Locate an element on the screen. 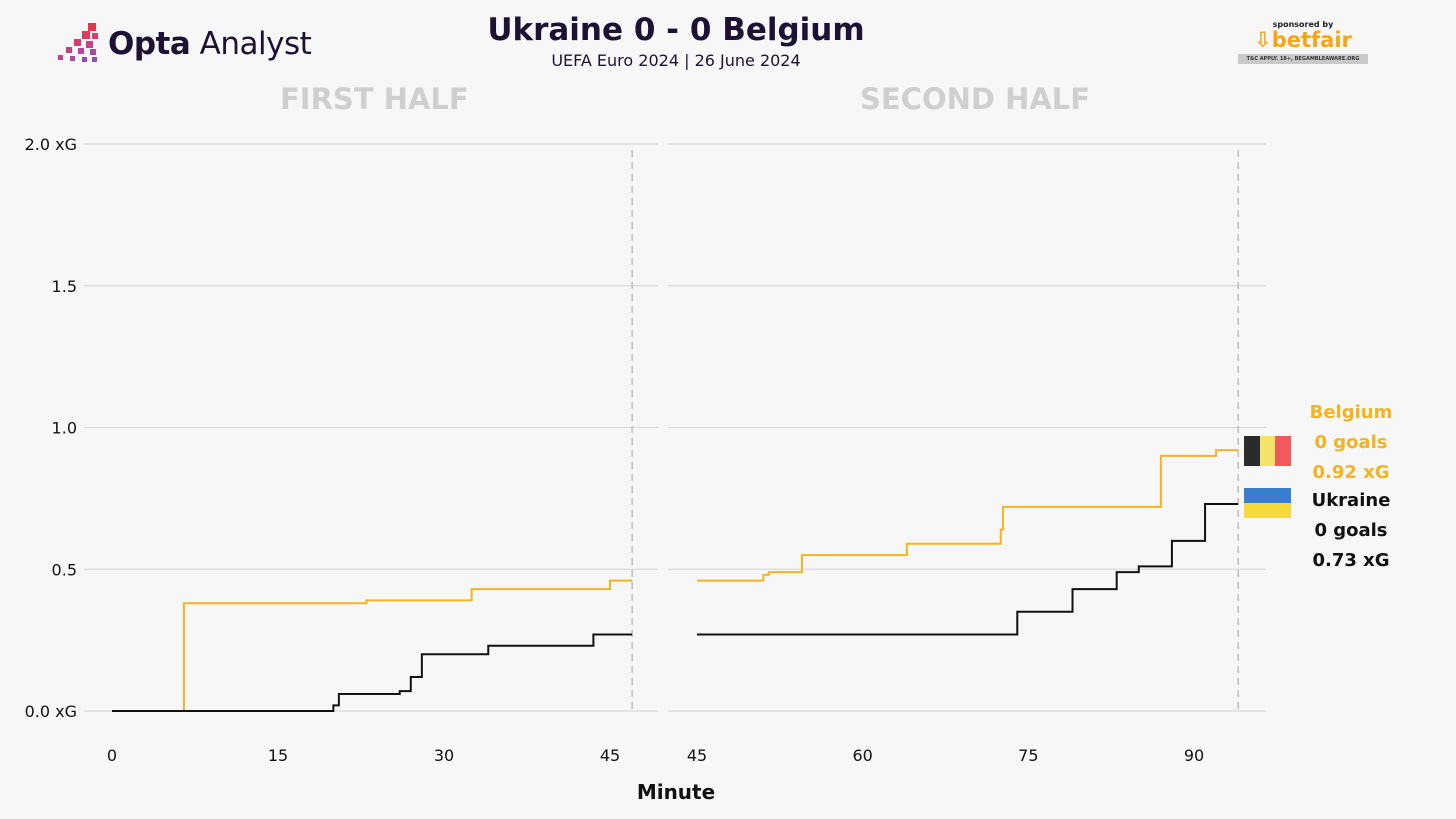 Image resolution: width=1456 pixels, height=819 pixels. x-tick-label: 90 is located at coordinates (1194, 755).